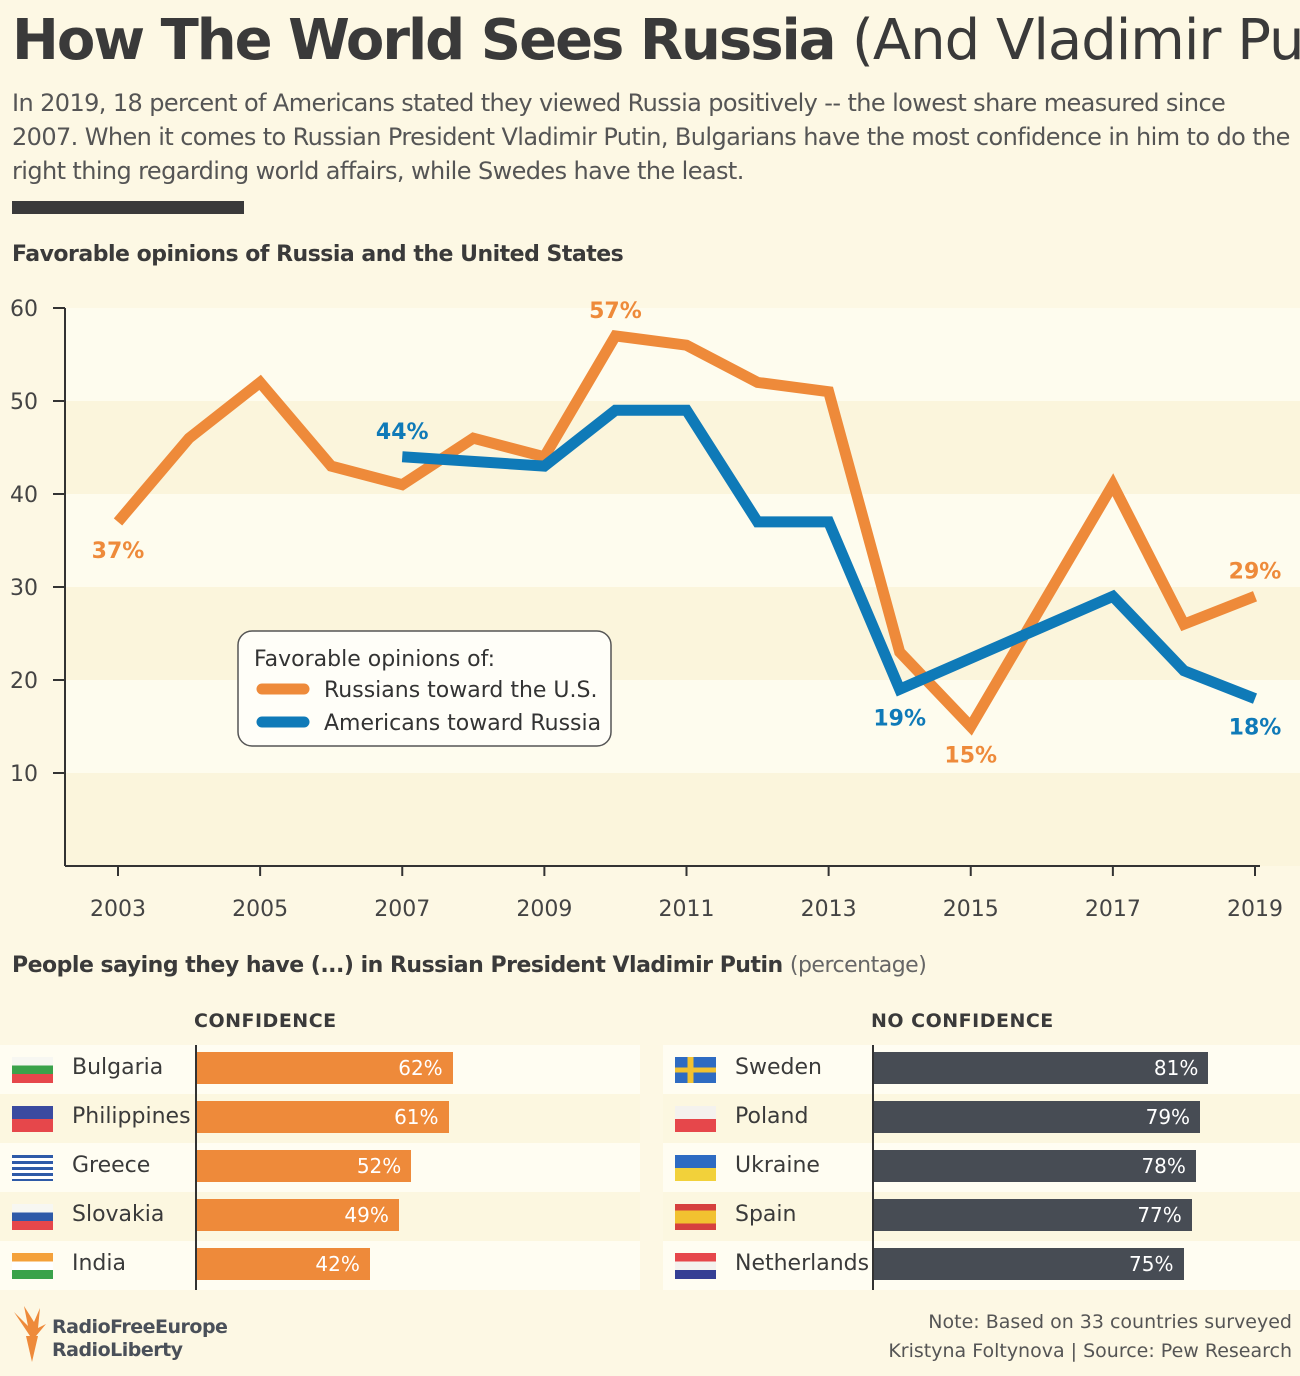  Describe the element at coordinates (899, 718) in the screenshot. I see `data-label: 19%` at that location.